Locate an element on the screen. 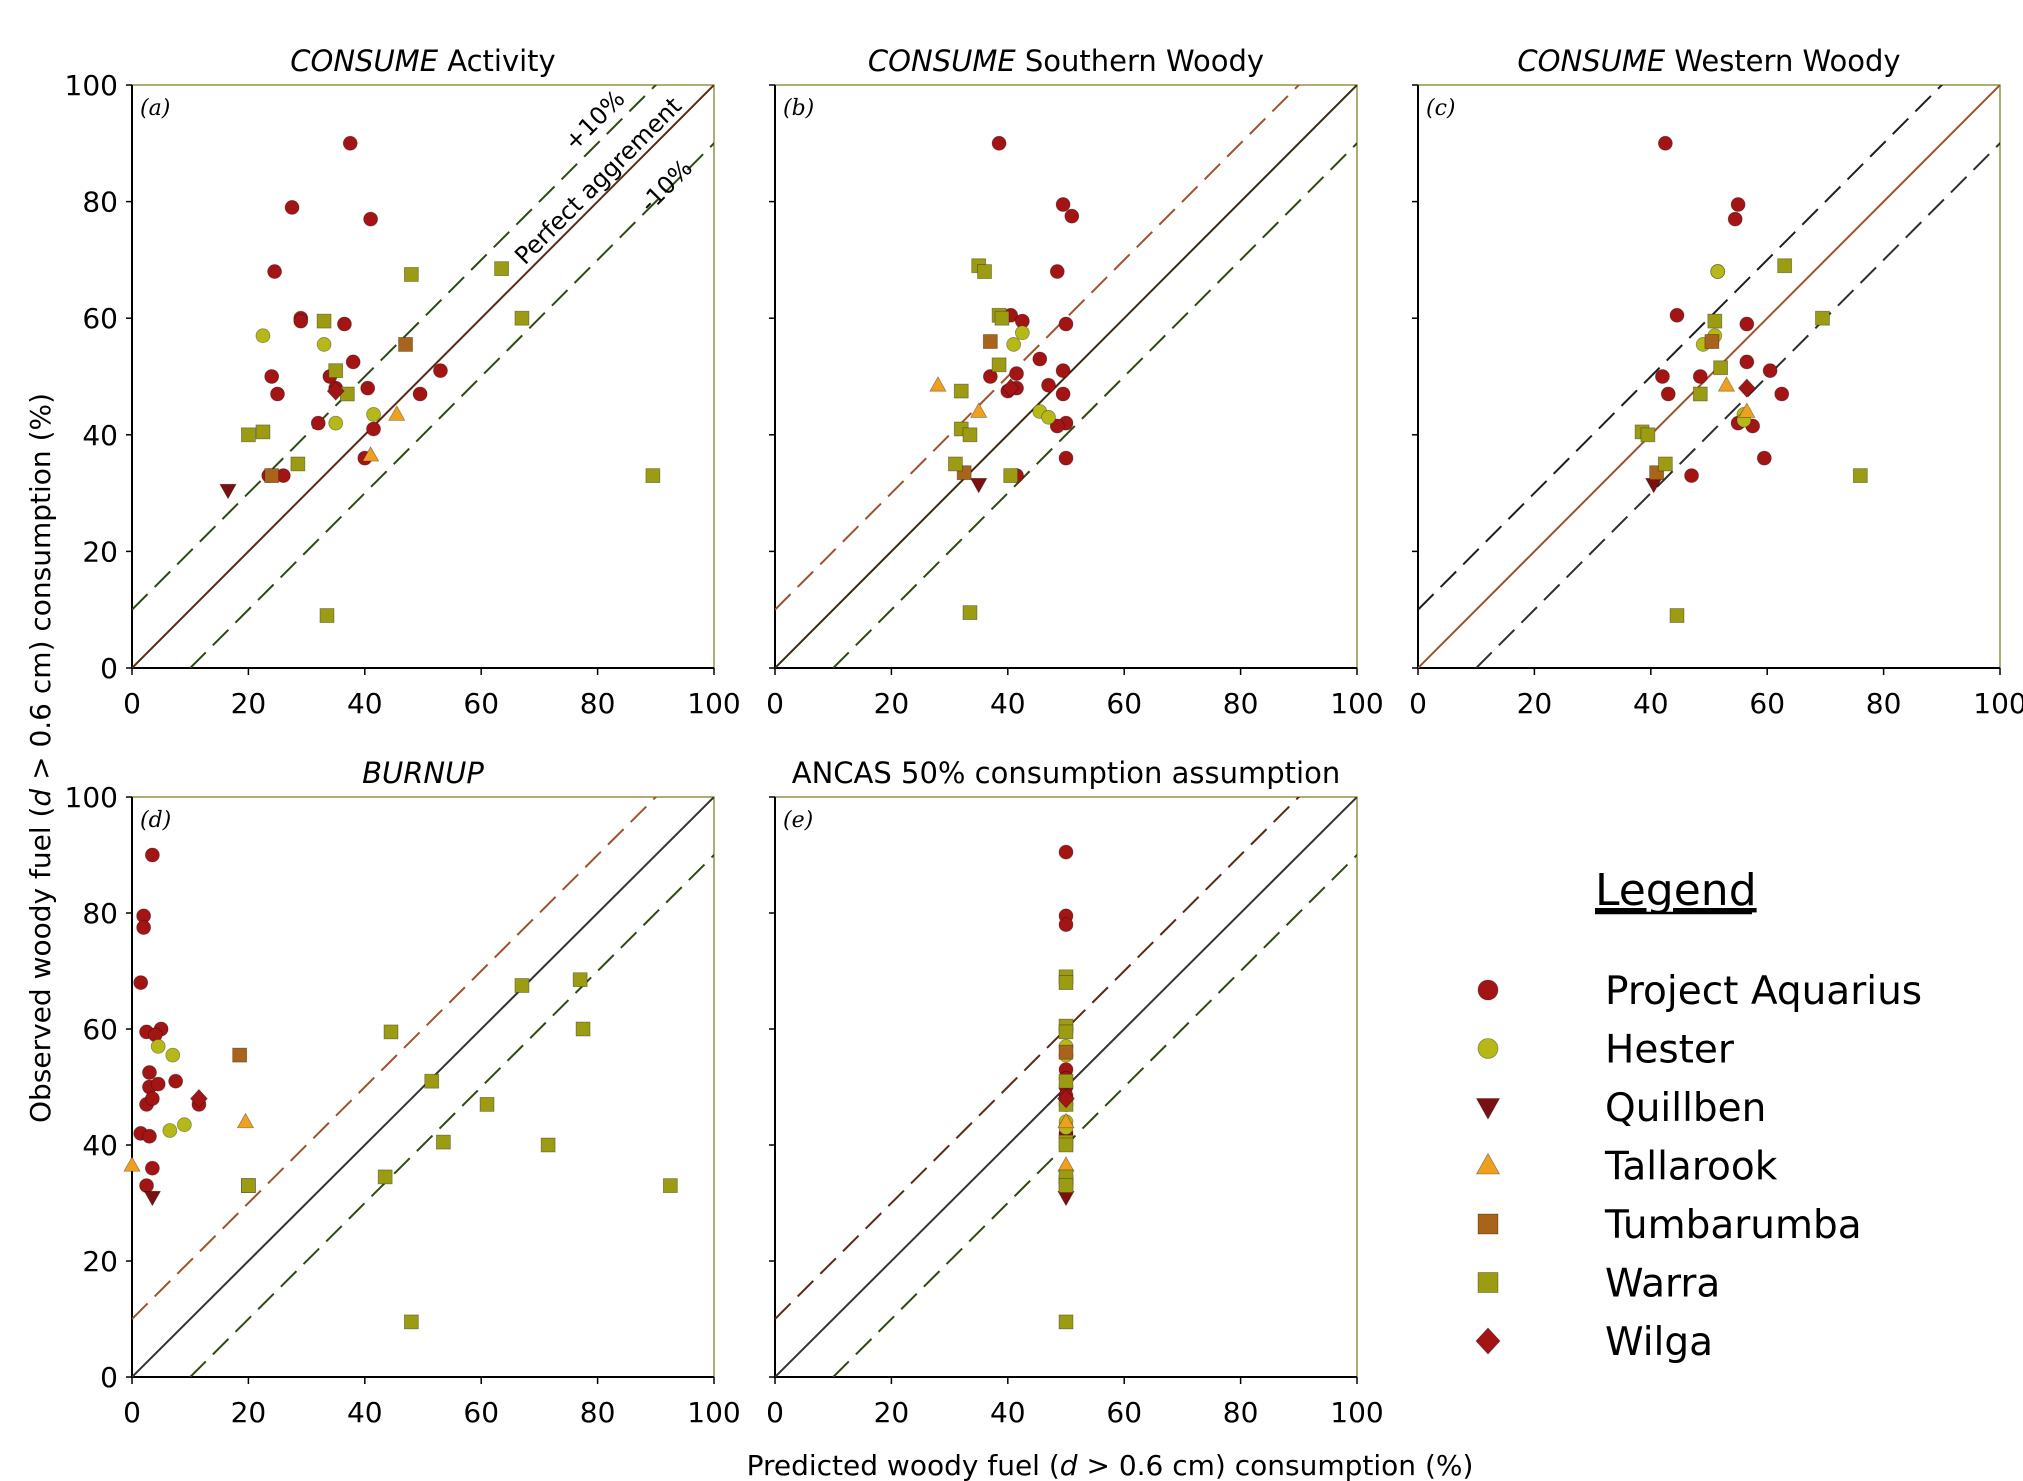 The width and height of the screenshot is (2023, 1481). legend-item: Warra is located at coordinates (1598, 1284).